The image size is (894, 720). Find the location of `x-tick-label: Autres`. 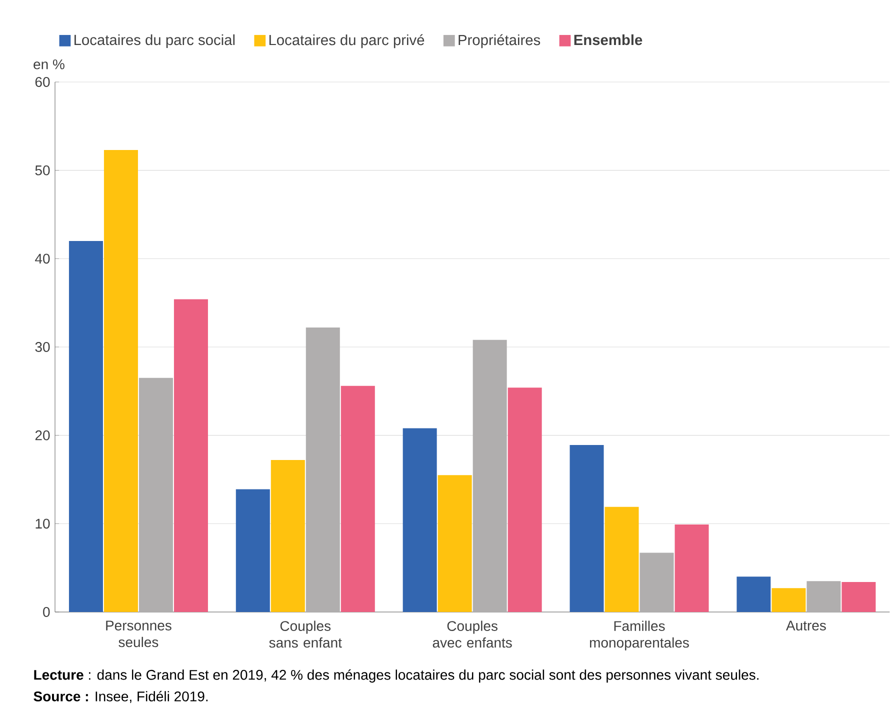

x-tick-label: Autres is located at coordinates (806, 625).